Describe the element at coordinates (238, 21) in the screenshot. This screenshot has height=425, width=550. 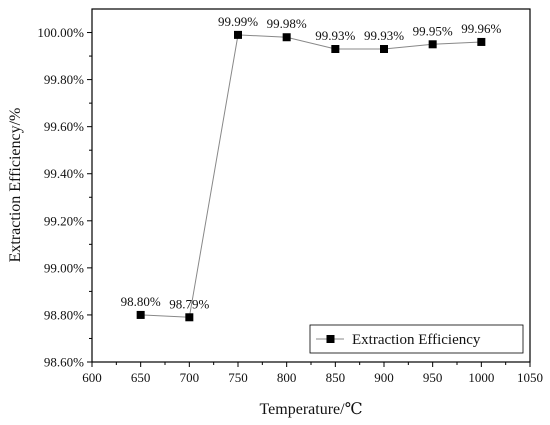
I see `data-label: 99.99%` at that location.